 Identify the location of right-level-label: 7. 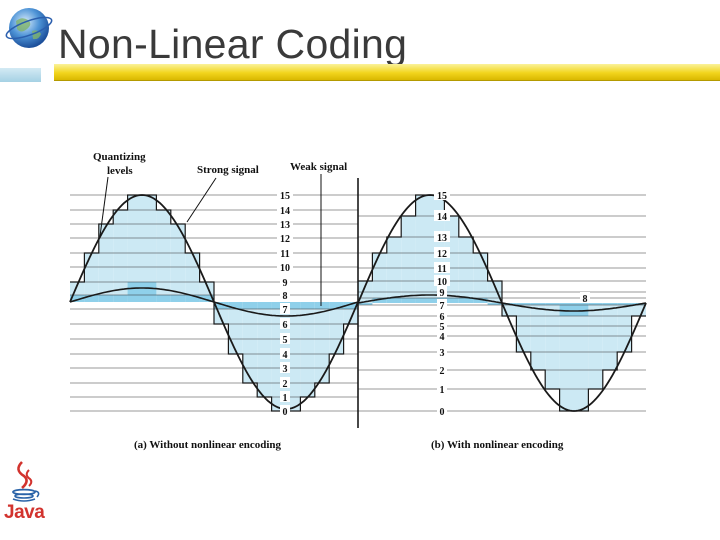
(442, 306).